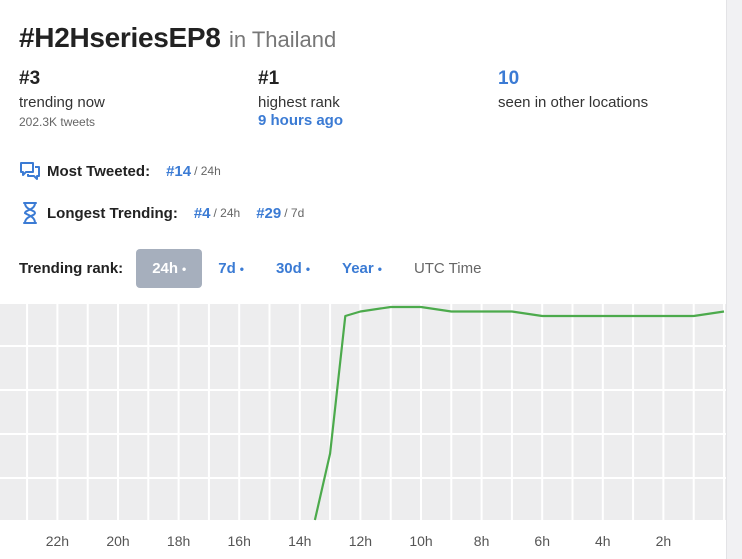 This screenshot has width=742, height=559. What do you see at coordinates (117, 541) in the screenshot?
I see `x-tick-label: 20h` at bounding box center [117, 541].